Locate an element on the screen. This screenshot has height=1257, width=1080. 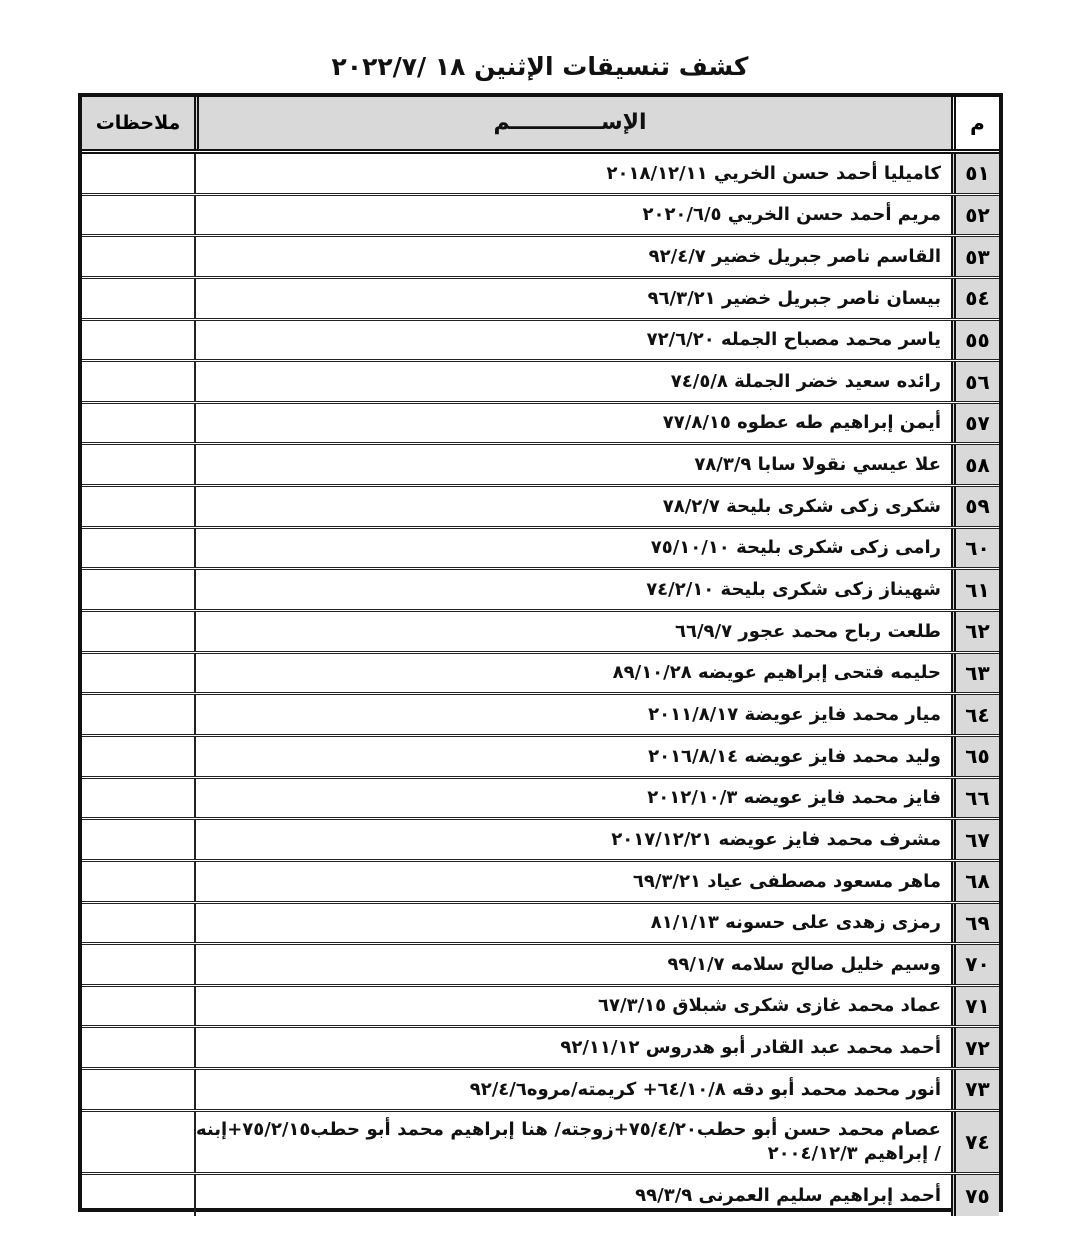
table-row: ٦٥ وليد محمد فايز عويضه ٢٠١٦/٨/١٤ is located at coordinates (540, 757).